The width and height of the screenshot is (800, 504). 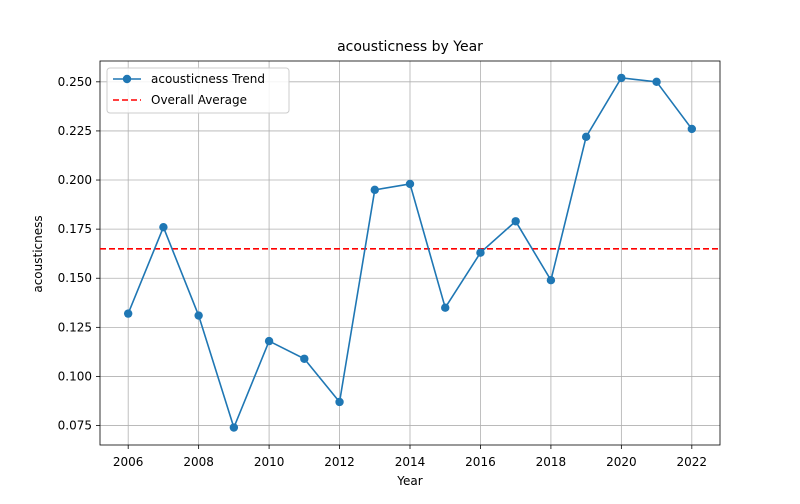 What do you see at coordinates (208, 79) in the screenshot?
I see `legend-trend-label: acousticness Trend` at bounding box center [208, 79].